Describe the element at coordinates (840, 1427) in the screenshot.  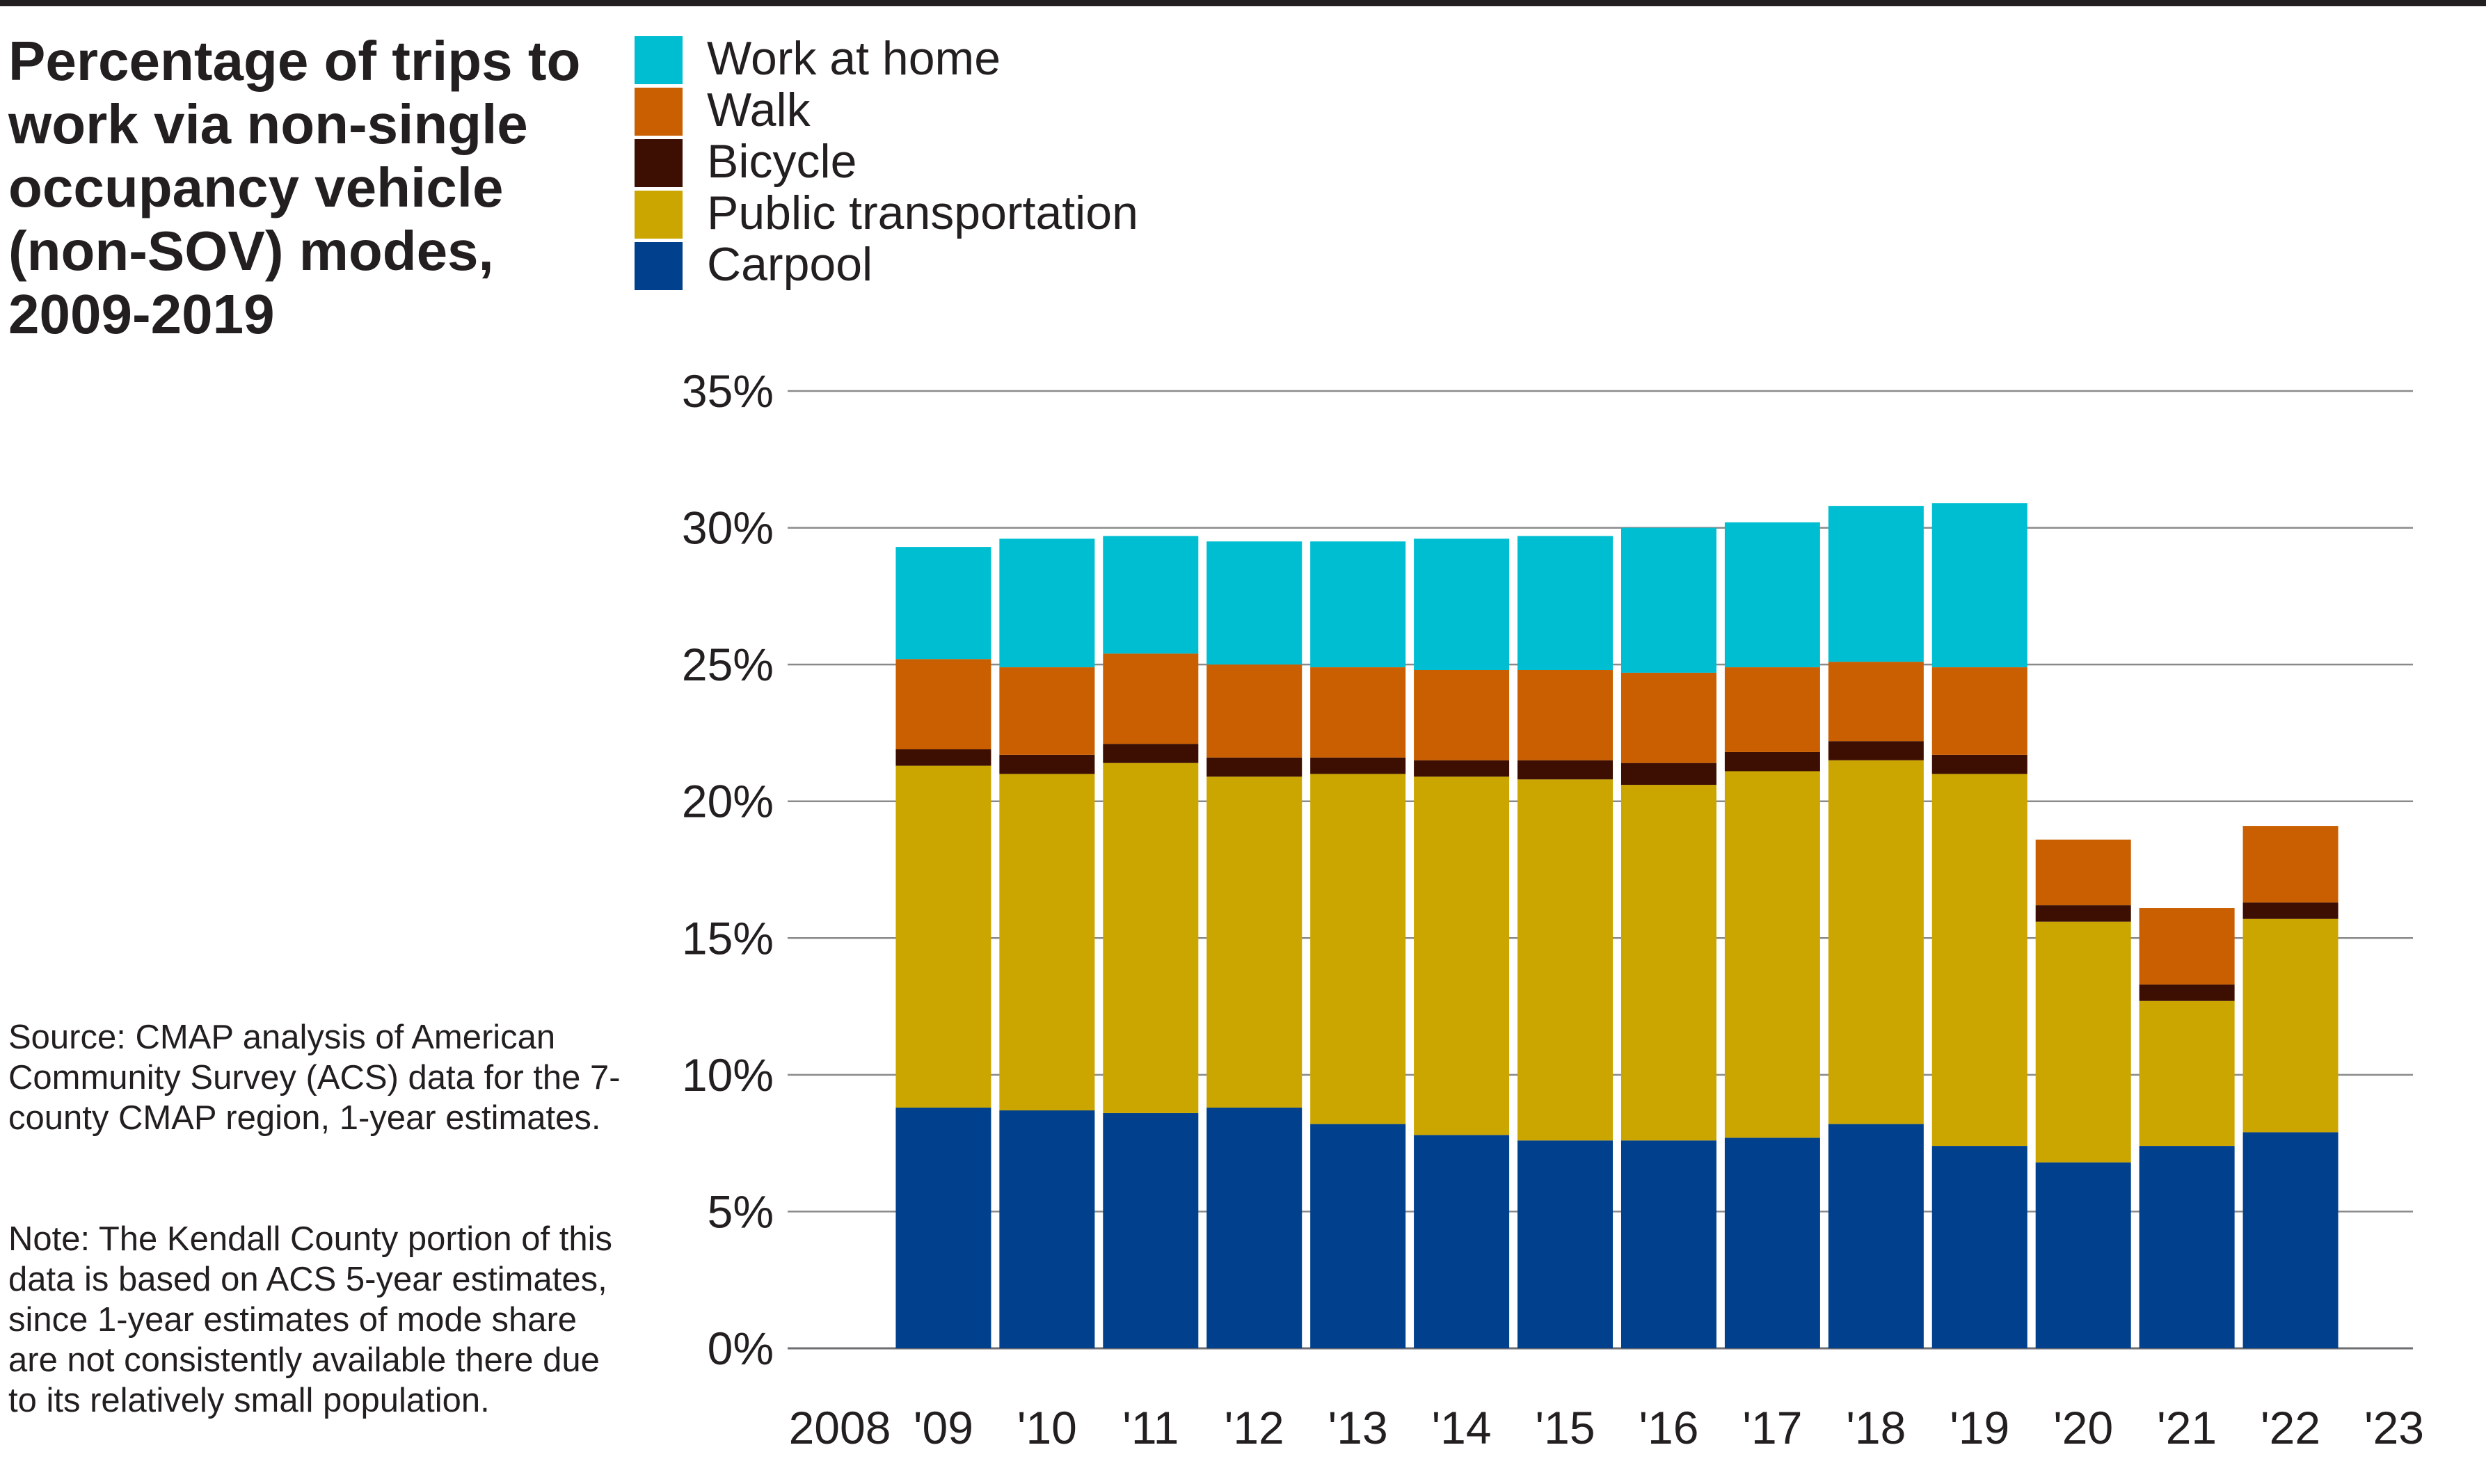
I see `x-tick-label: 2008` at that location.